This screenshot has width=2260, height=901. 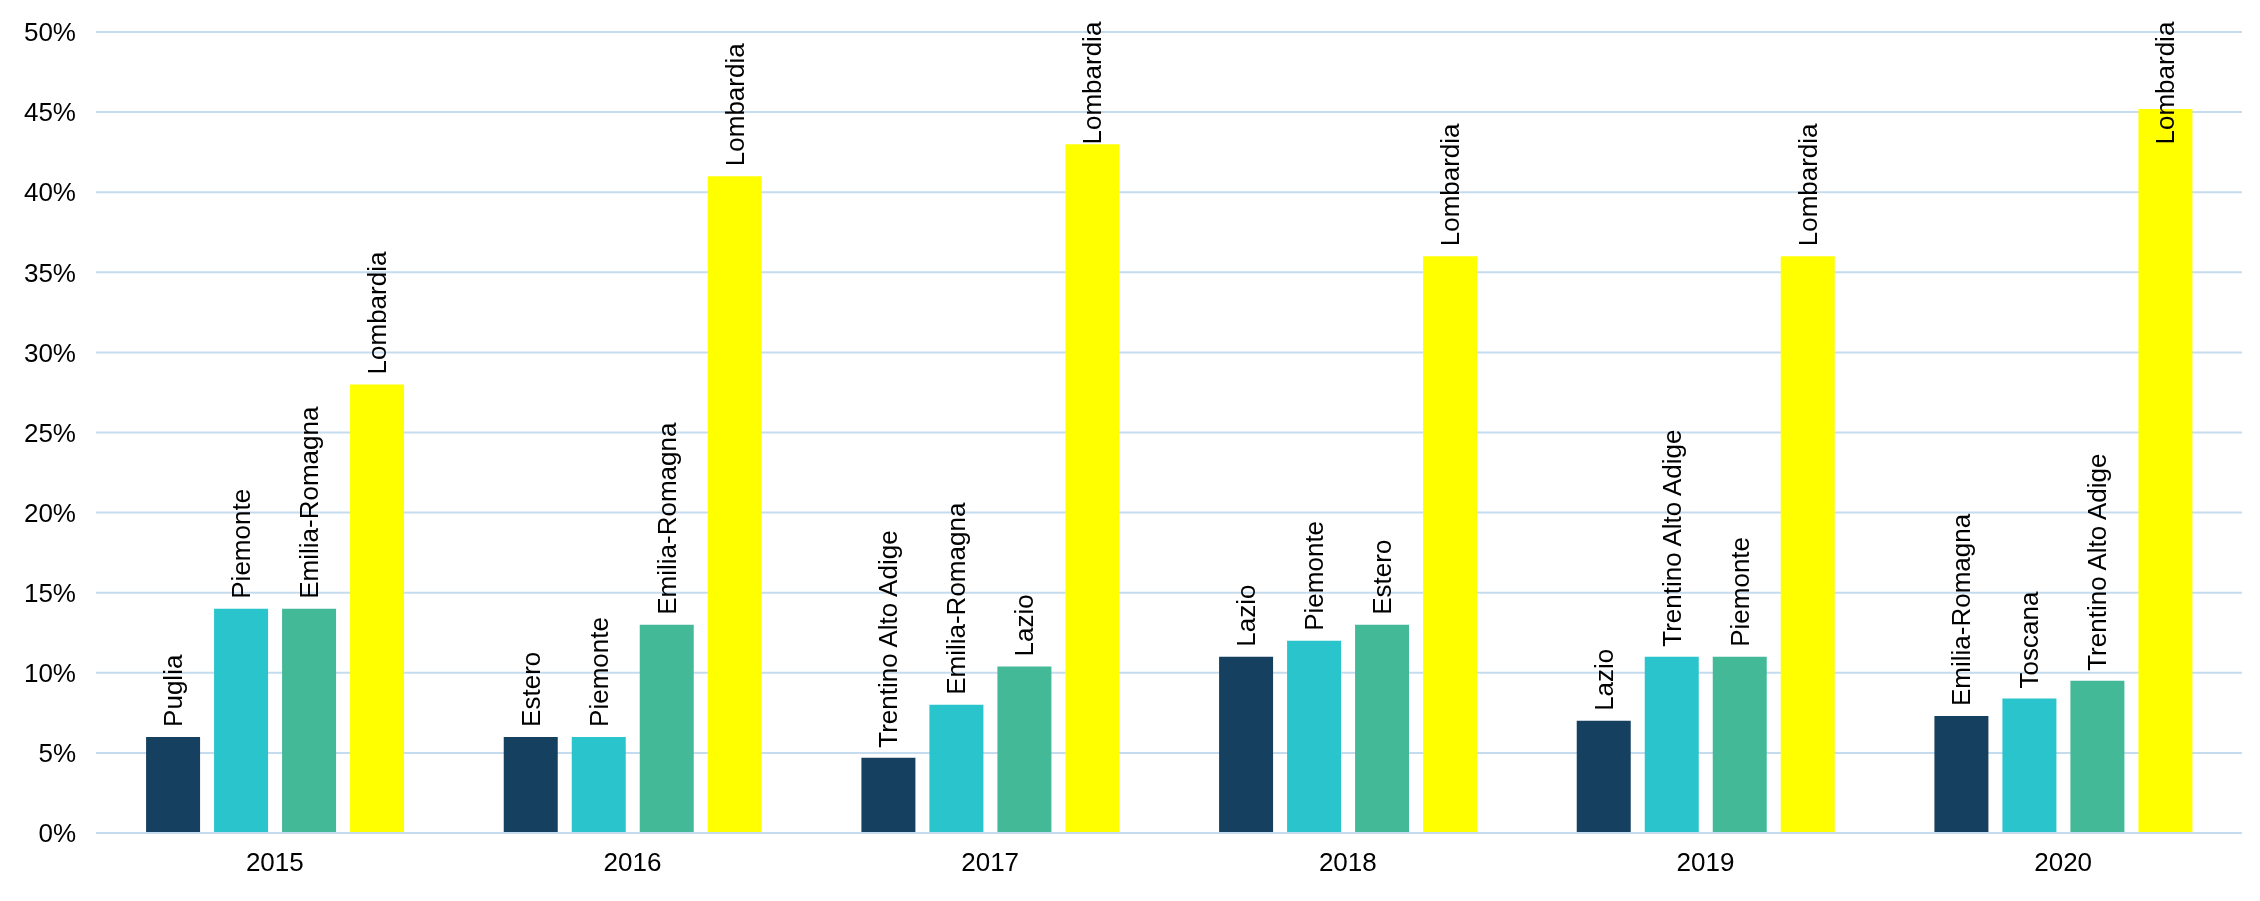 What do you see at coordinates (49, 512) in the screenshot?
I see `y-tick-label: 20%` at bounding box center [49, 512].